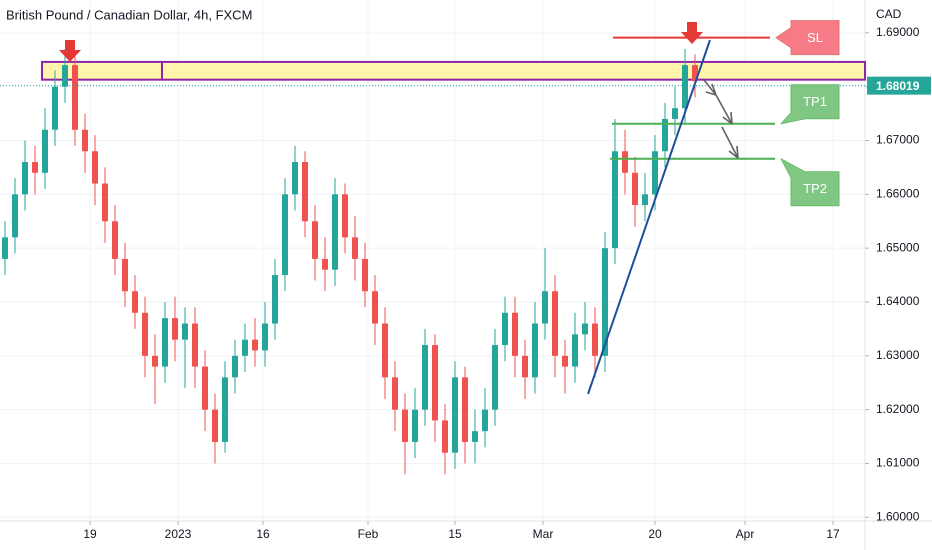  Describe the element at coordinates (745, 534) in the screenshot. I see `x-tick-label: Apr` at that location.